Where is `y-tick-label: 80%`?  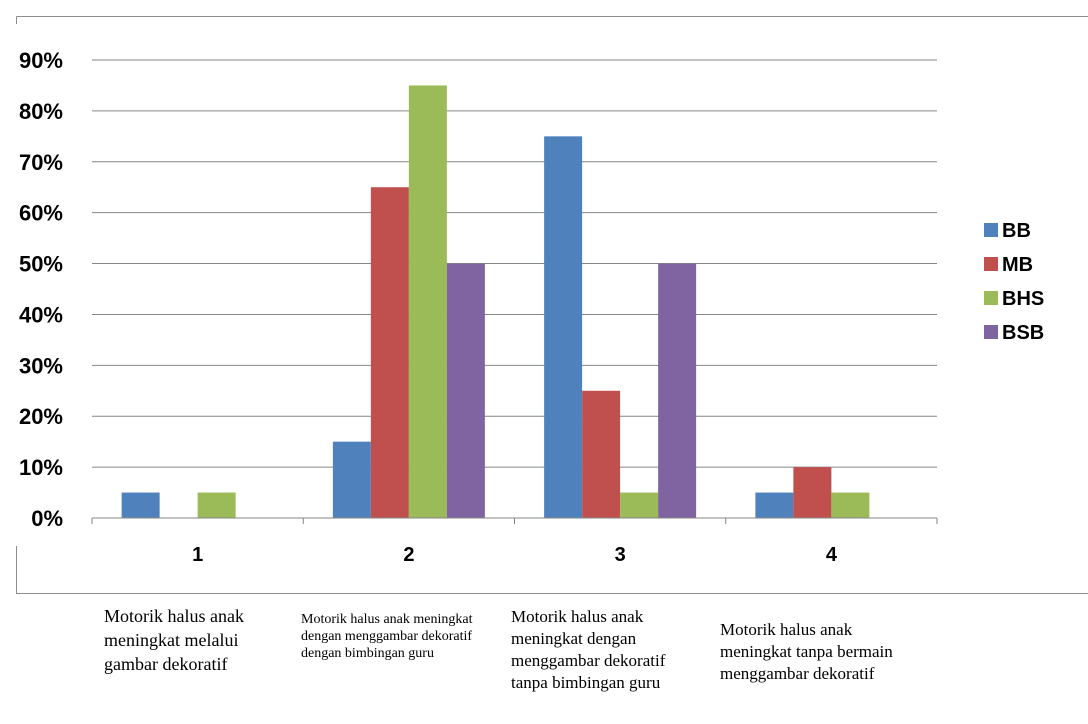
y-tick-label: 80% is located at coordinates (41, 111).